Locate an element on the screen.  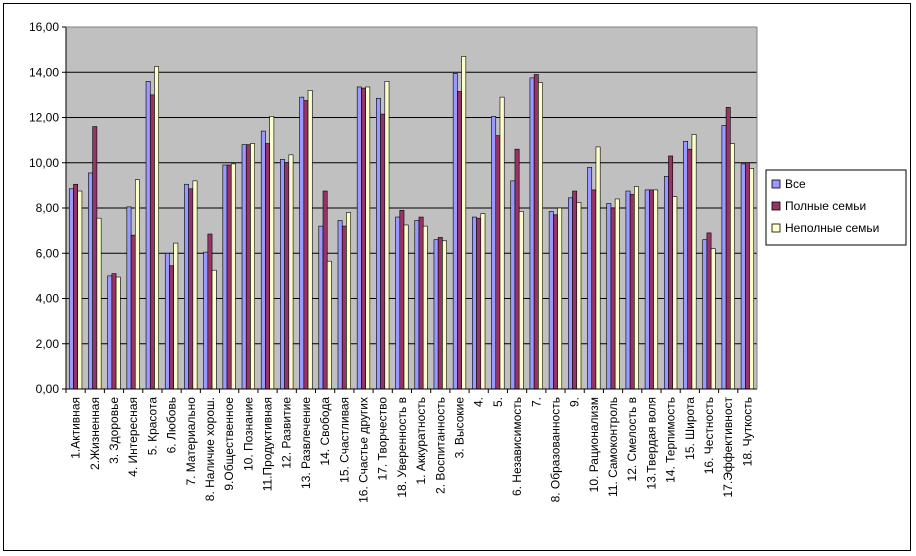
x-category-label: 17. Творчество is located at coordinates (383, 439).